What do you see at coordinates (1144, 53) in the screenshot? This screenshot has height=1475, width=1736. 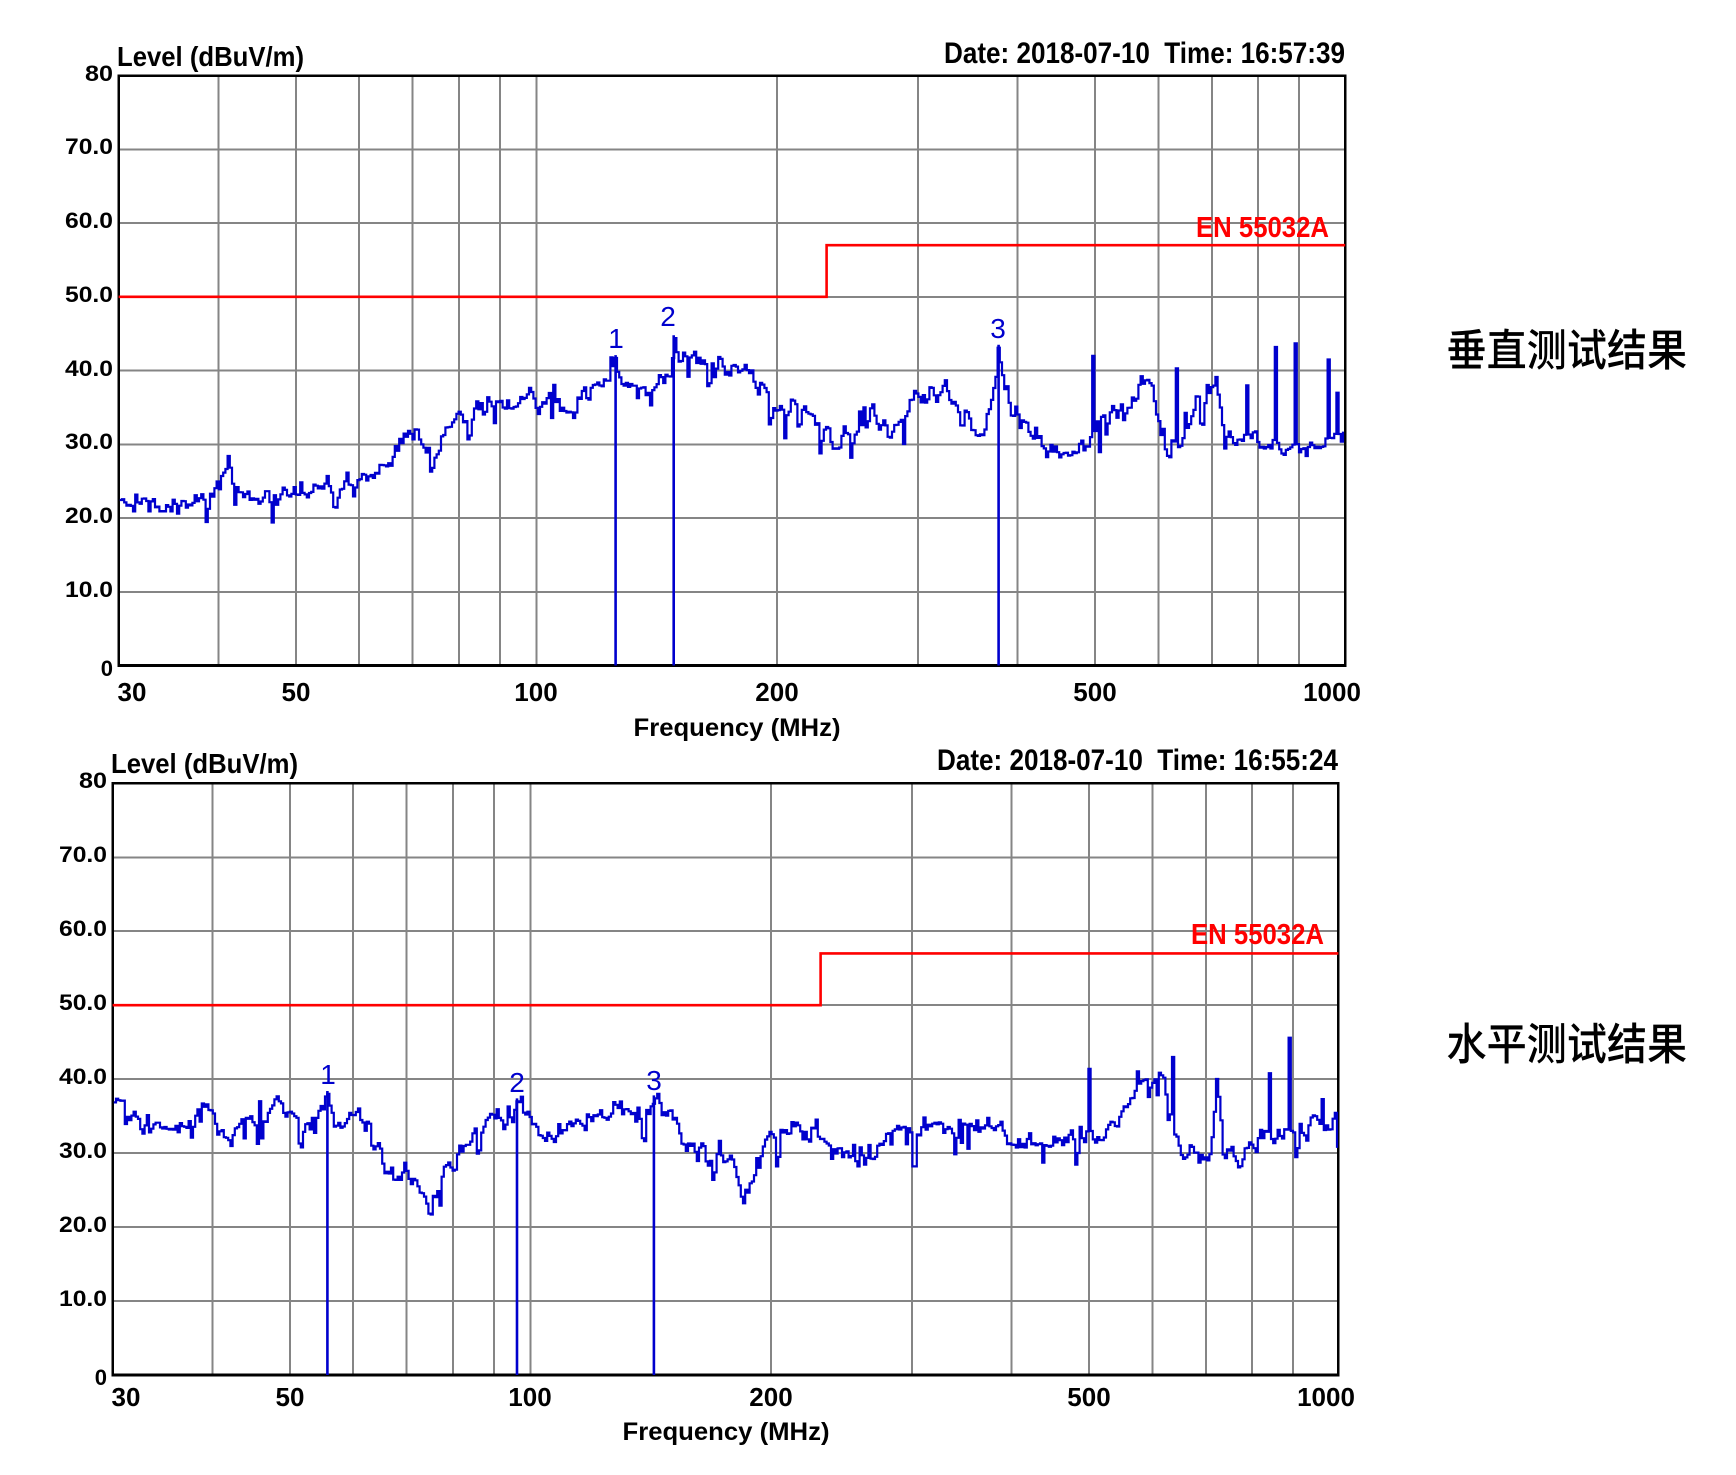 I see `svg-text:Date: 2018-07-10 Time: 16:57:: Date: 2018-07-10 Time: 16:57:39` at bounding box center [1144, 53].